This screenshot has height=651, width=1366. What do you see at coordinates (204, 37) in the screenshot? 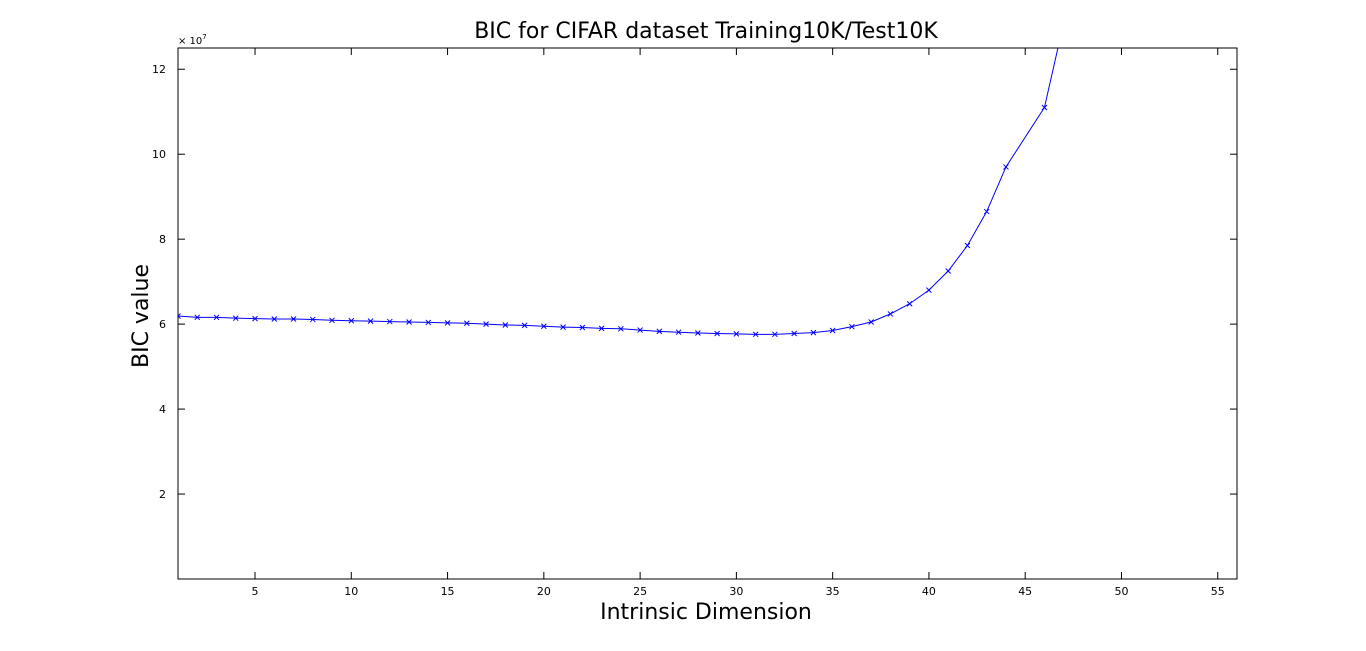
I see `y-exponent-power: 7` at bounding box center [204, 37].